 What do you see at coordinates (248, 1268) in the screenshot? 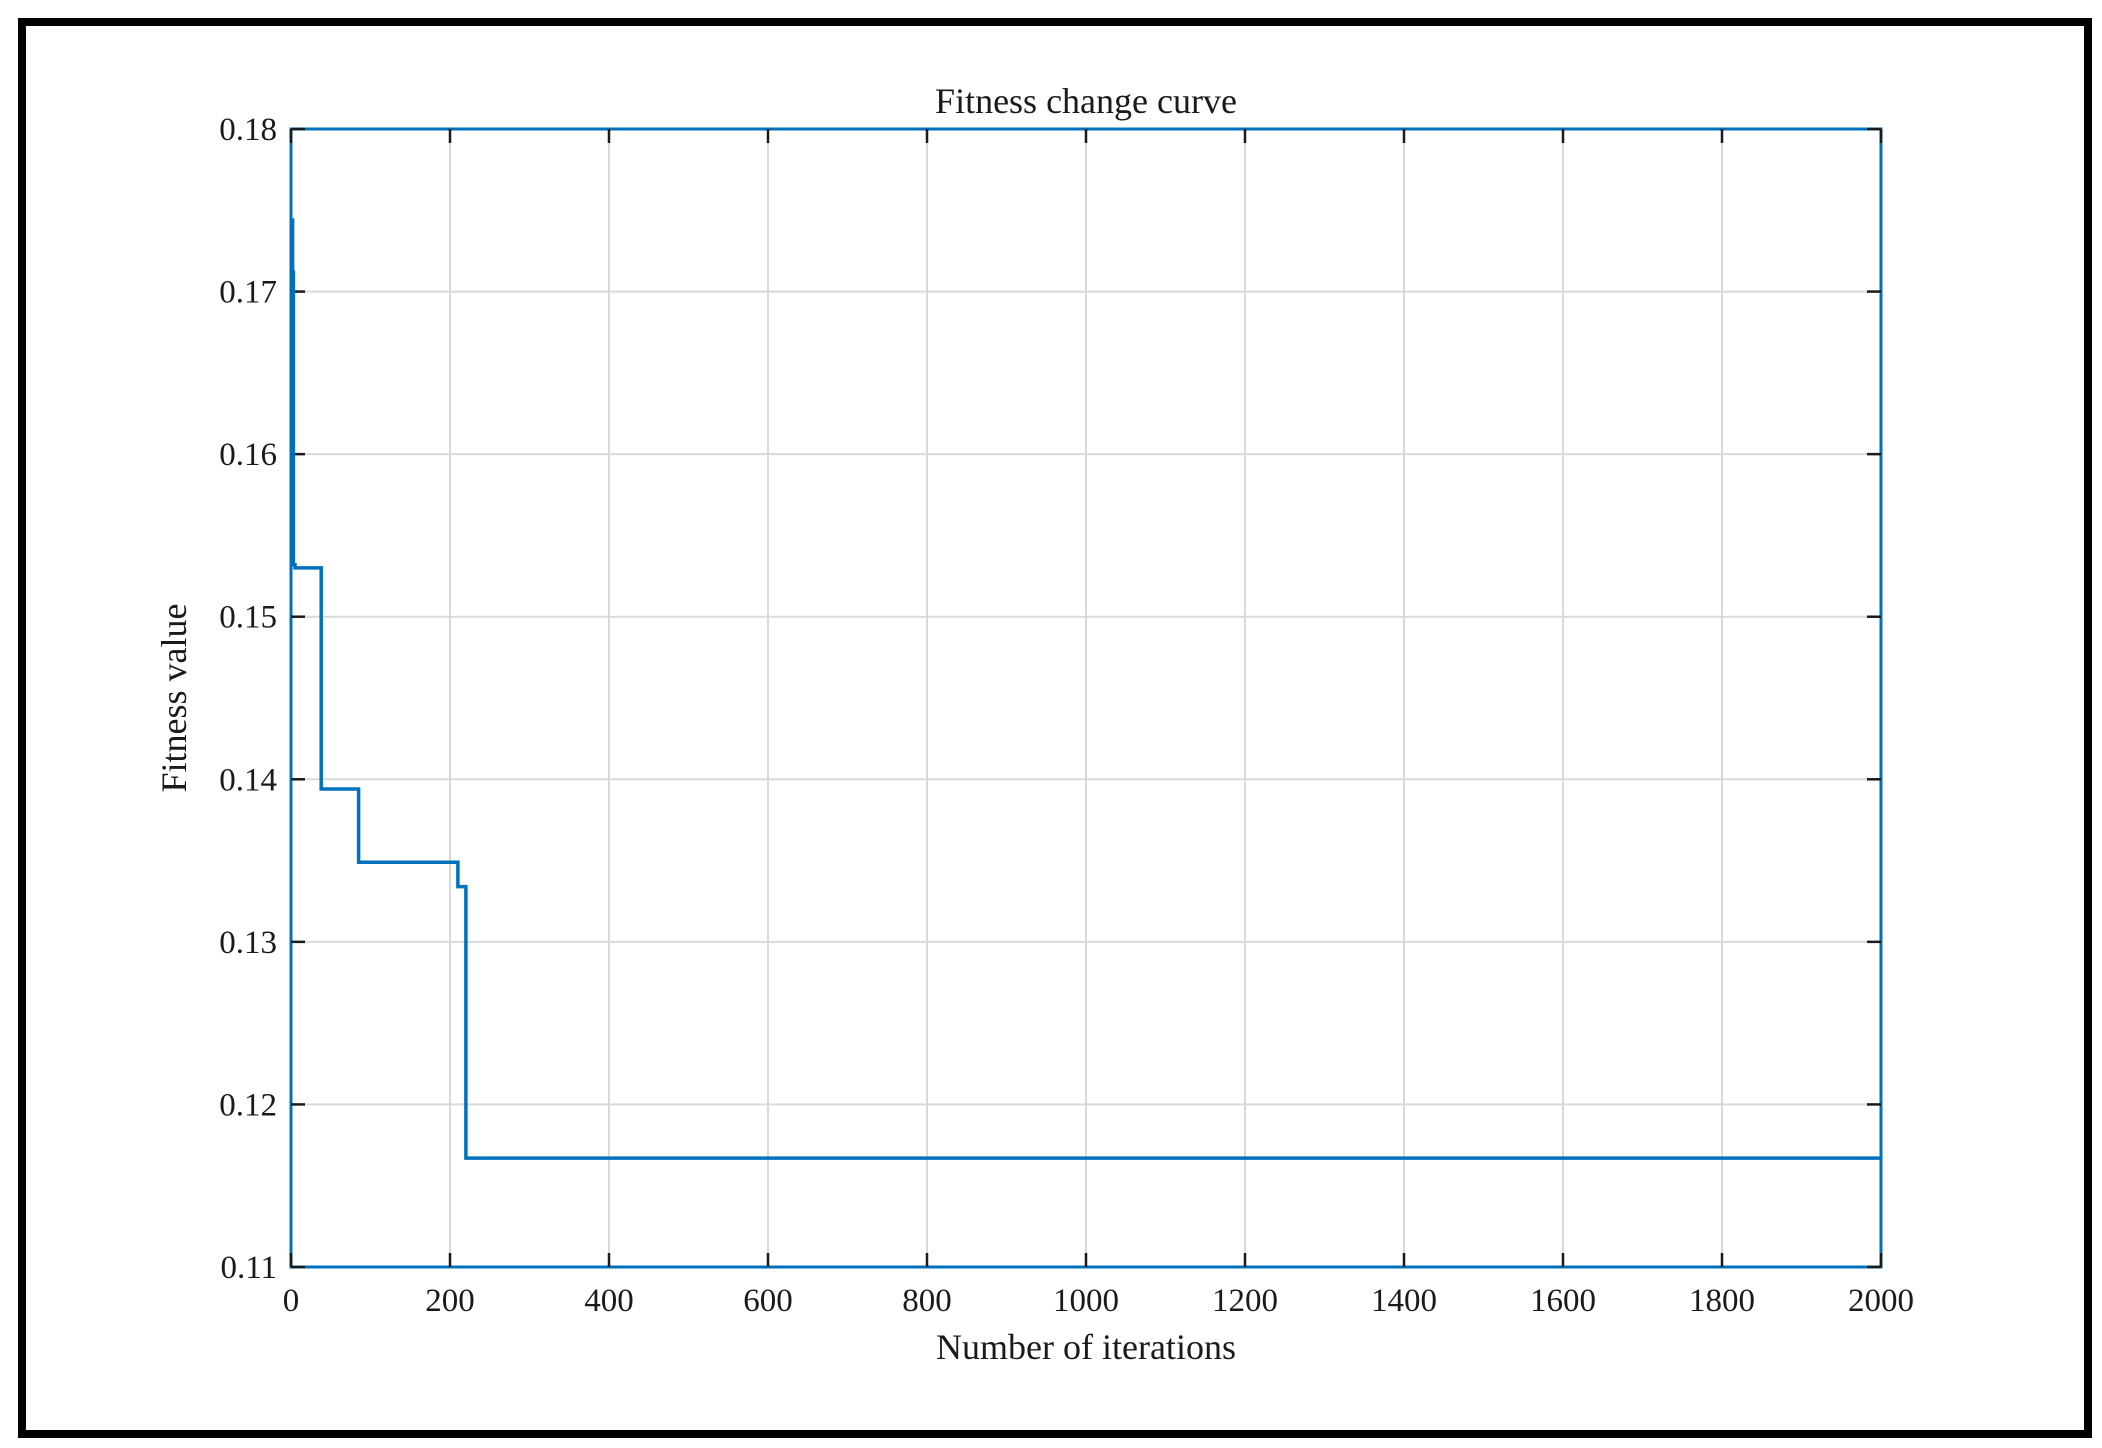
I see `y-tick-label: 0.11` at bounding box center [248, 1268].